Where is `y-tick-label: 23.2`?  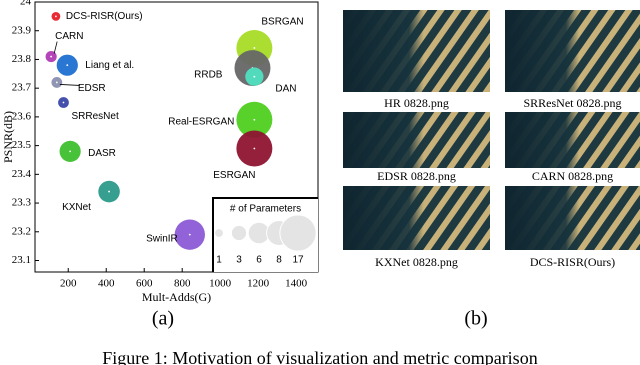 y-tick-label: 23.2 is located at coordinates (21, 231).